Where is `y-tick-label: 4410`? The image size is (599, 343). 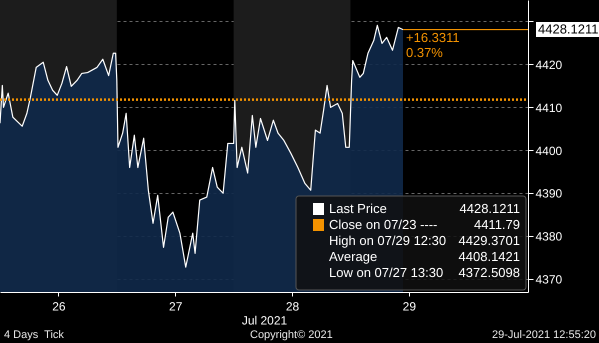 y-tick-label: 4410 is located at coordinates (549, 107).